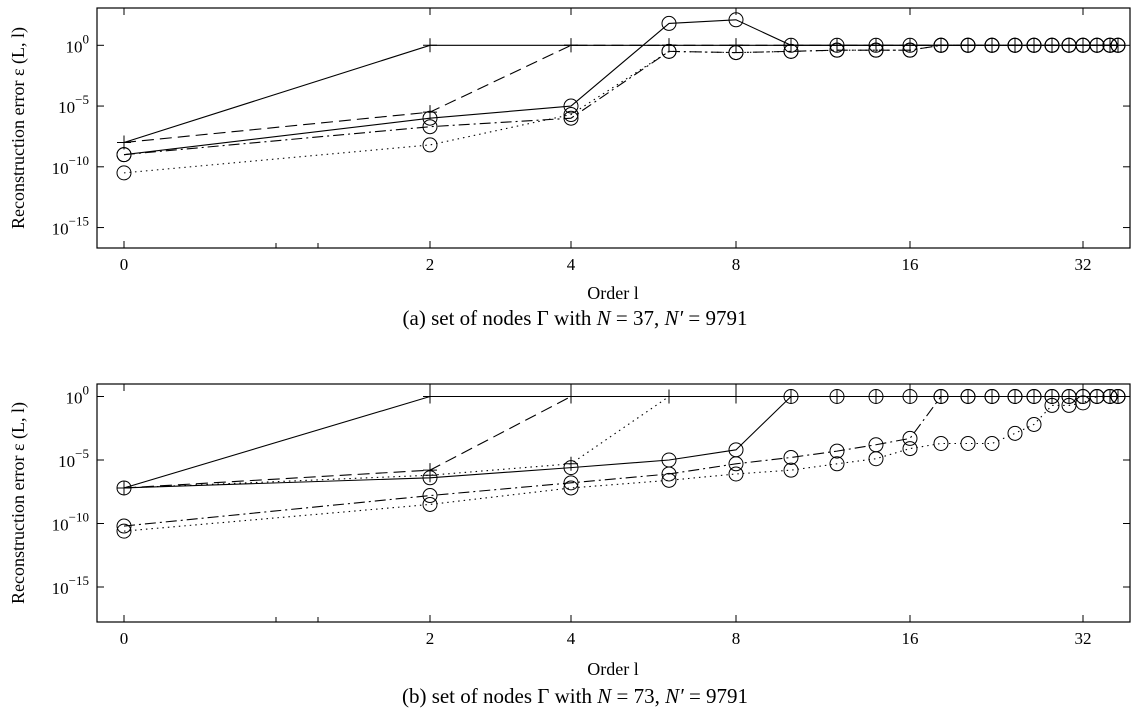 Image resolution: width=1140 pixels, height=722 pixels. What do you see at coordinates (70, 226) in the screenshot?
I see `y-tick-label: 10⁻¹⁵` at bounding box center [70, 226].